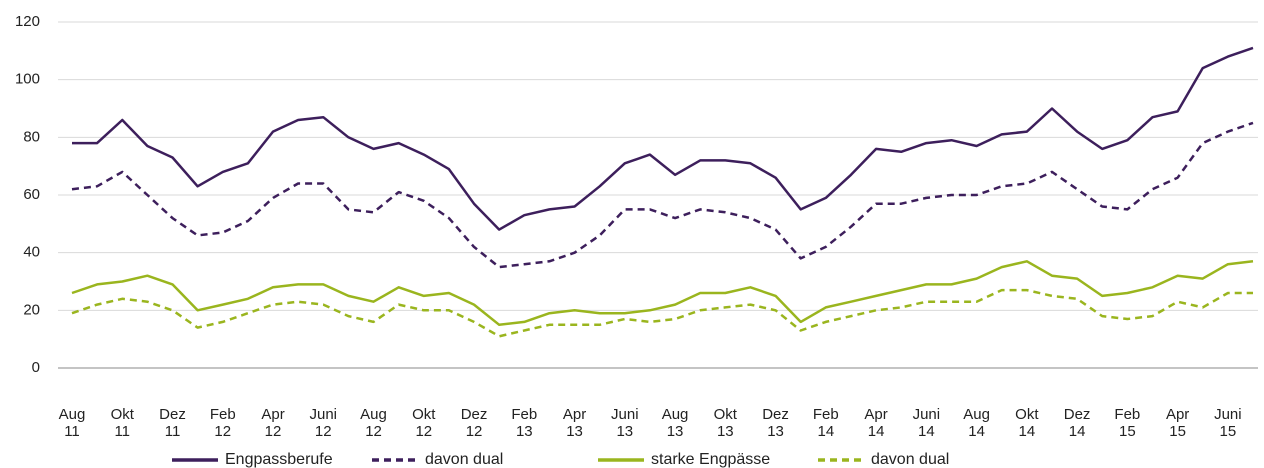 The height and width of the screenshot is (468, 1264). I want to click on x-tick-label: Okt 13, so click(726, 423).